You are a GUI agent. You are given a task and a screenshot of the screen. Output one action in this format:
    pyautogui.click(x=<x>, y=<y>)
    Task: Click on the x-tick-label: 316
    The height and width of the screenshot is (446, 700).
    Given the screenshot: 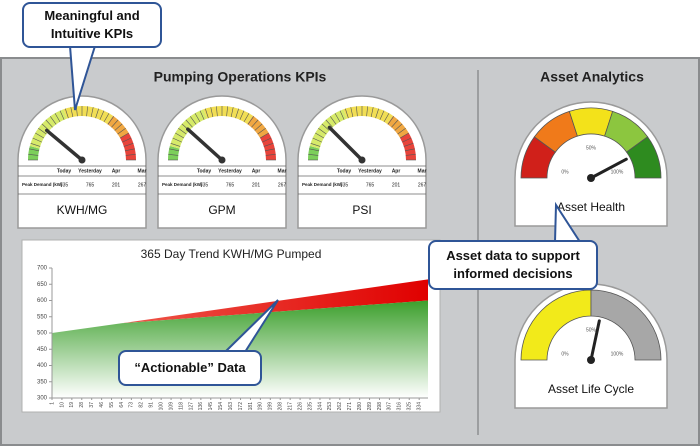 What is the action you would take?
    pyautogui.click(x=400, y=406)
    